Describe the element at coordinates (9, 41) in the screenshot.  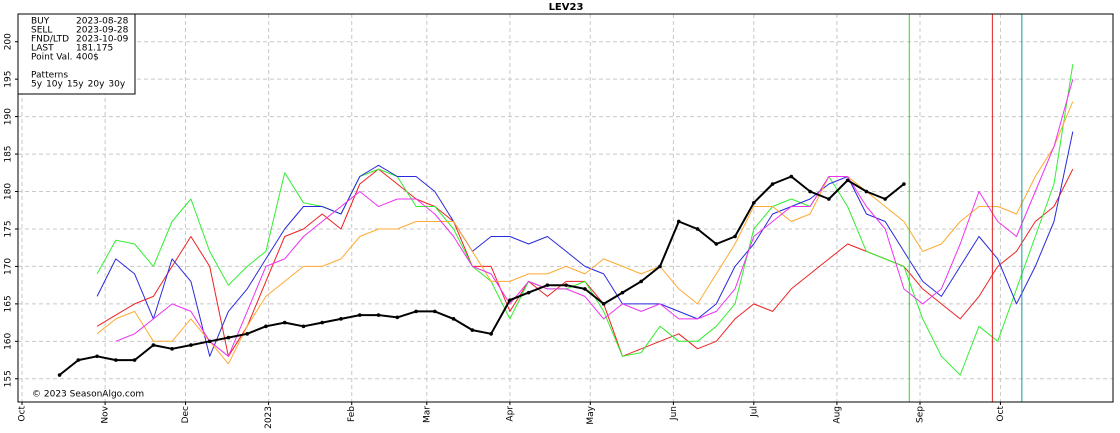
I see `y-tick-label: 200` at that location.